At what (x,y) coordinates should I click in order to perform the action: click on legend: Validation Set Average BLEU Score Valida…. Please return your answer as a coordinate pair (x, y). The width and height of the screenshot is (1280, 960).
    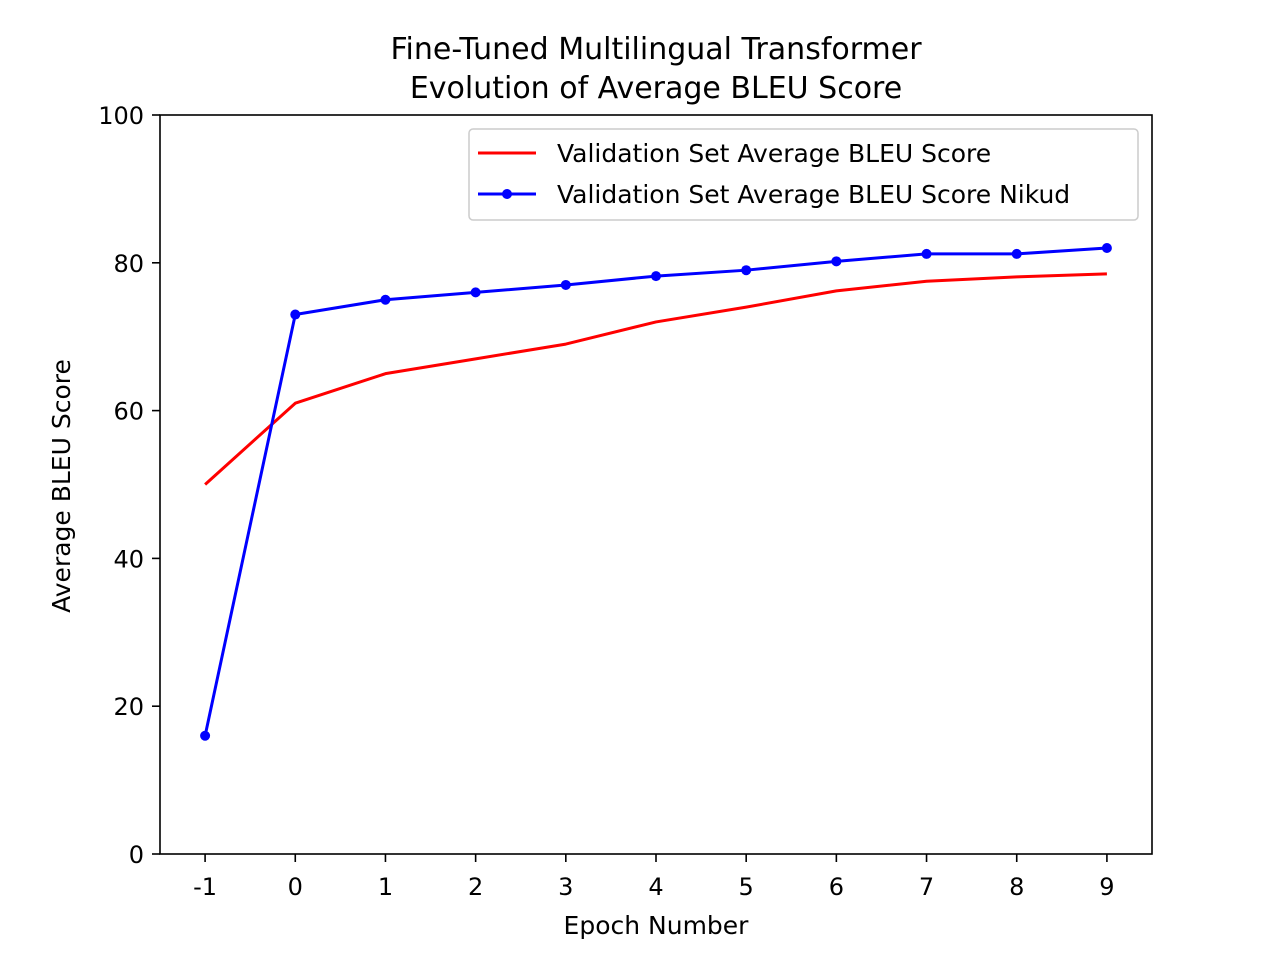
    Looking at the image, I should click on (803, 174).